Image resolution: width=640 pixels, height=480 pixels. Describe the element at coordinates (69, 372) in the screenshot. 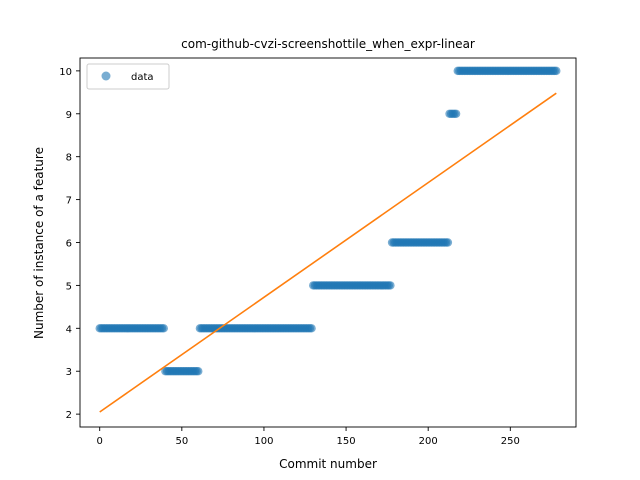

I see `y-tick-label: 3` at that location.